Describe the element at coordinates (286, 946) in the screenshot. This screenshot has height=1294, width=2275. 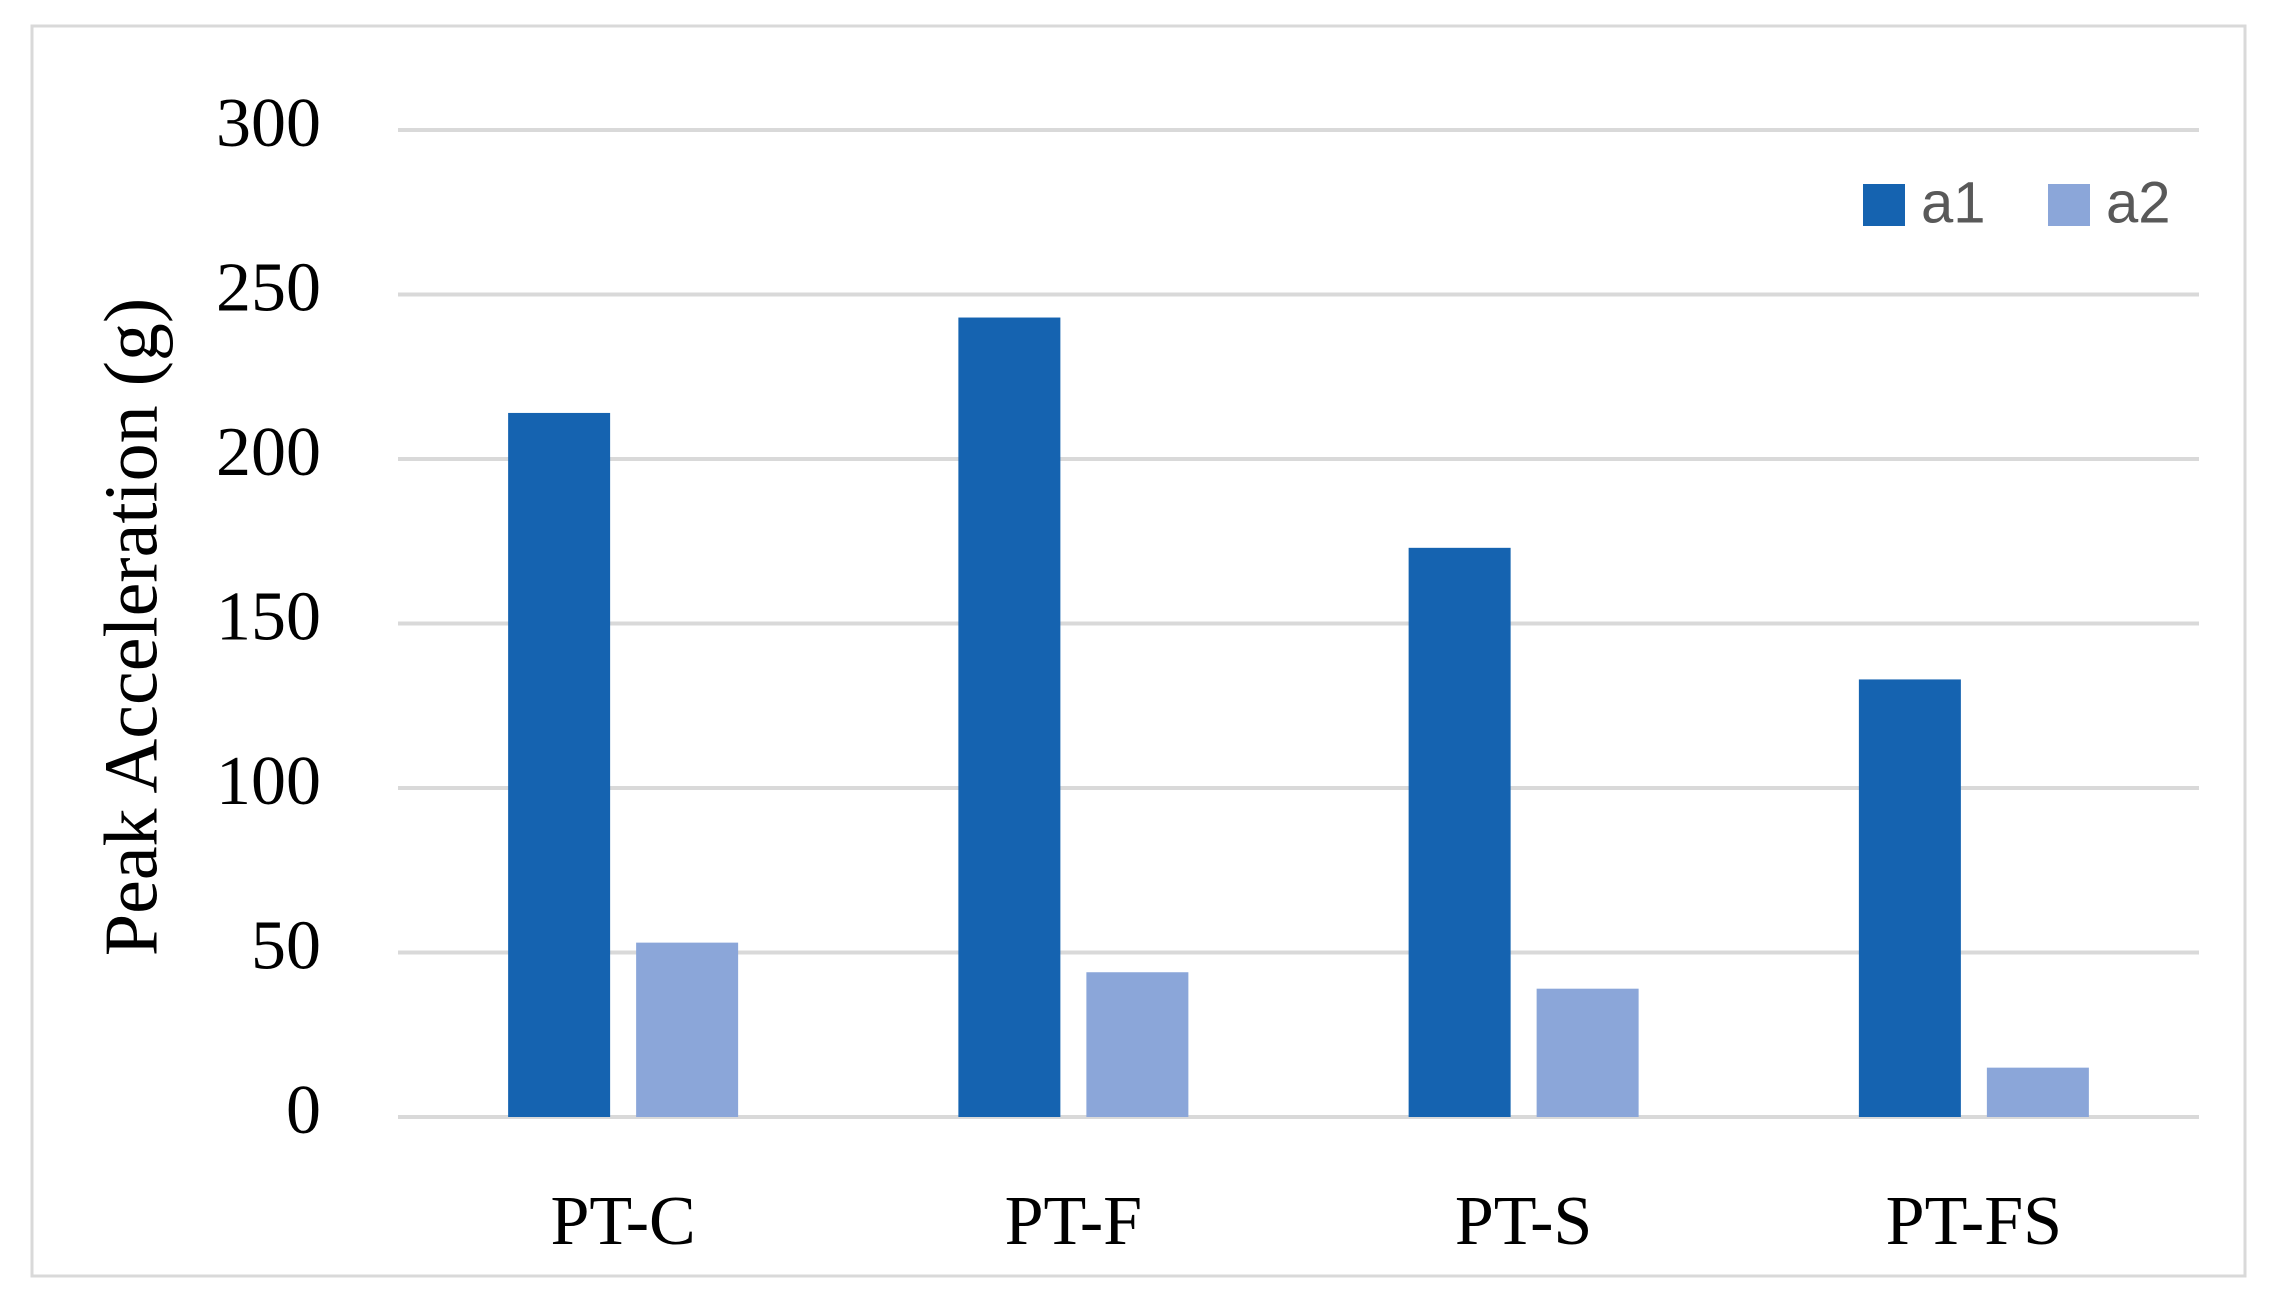
I see `y-tick-label: 50` at that location.